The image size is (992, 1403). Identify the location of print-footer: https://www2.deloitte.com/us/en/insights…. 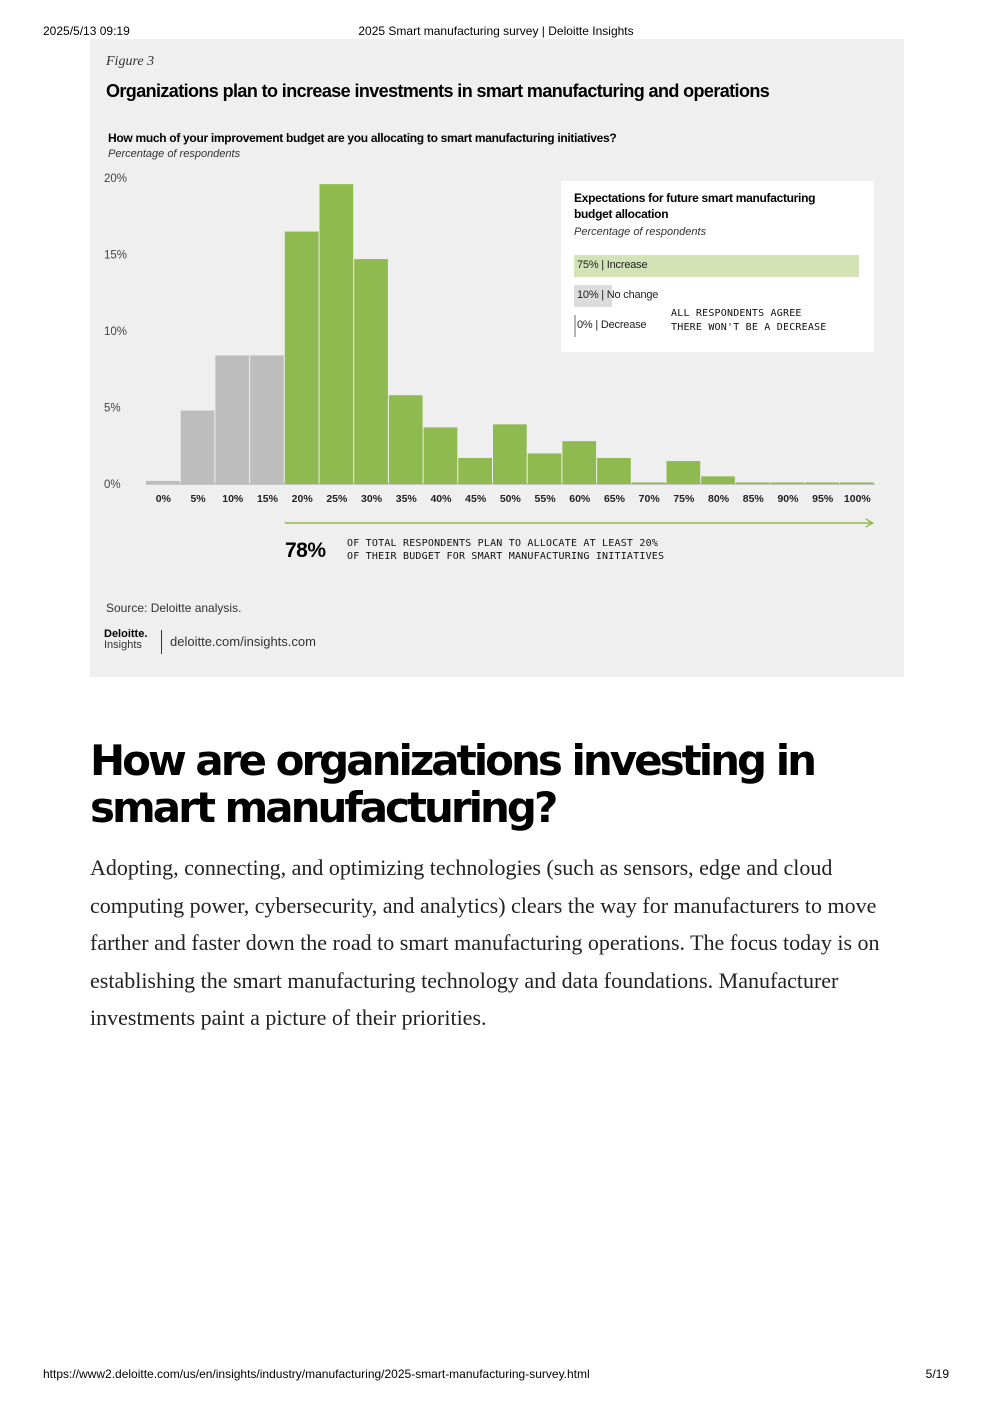
(496, 1374).